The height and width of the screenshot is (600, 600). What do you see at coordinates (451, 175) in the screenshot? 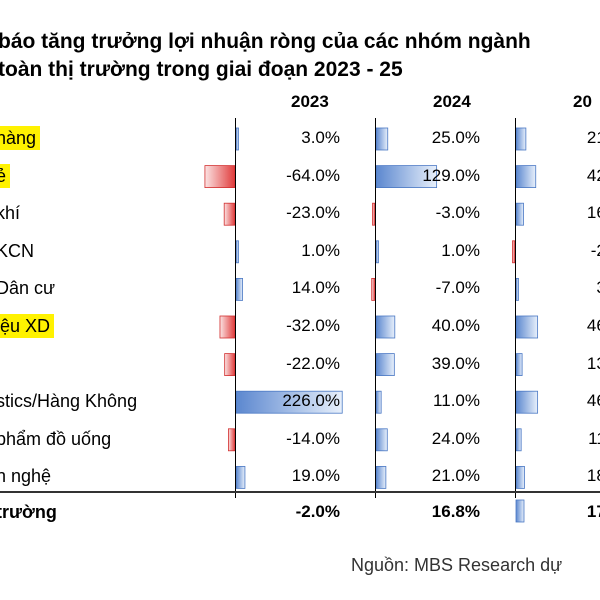
I see `row-1-value-col-1: 129.0%` at bounding box center [451, 175].